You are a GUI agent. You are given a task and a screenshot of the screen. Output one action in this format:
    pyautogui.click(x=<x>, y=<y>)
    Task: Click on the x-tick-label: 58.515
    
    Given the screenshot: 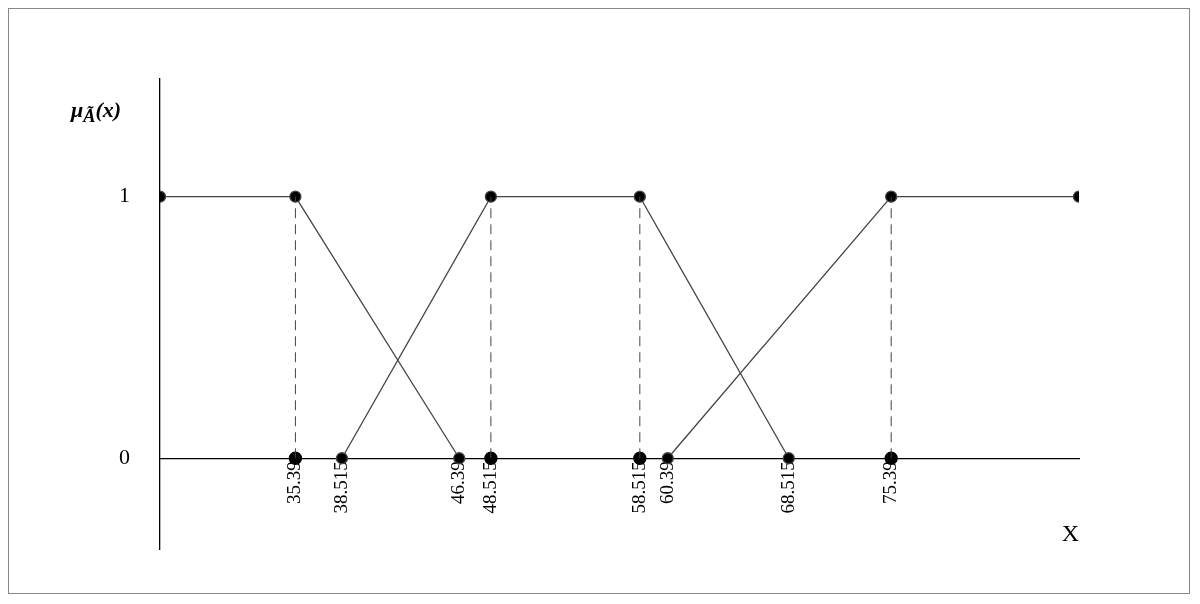 What is the action you would take?
    pyautogui.click(x=638, y=487)
    